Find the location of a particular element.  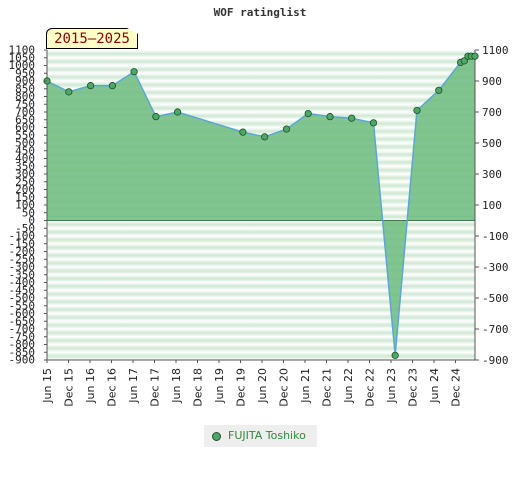

x-tick-label: Dec 15 is located at coordinates (69, 387).